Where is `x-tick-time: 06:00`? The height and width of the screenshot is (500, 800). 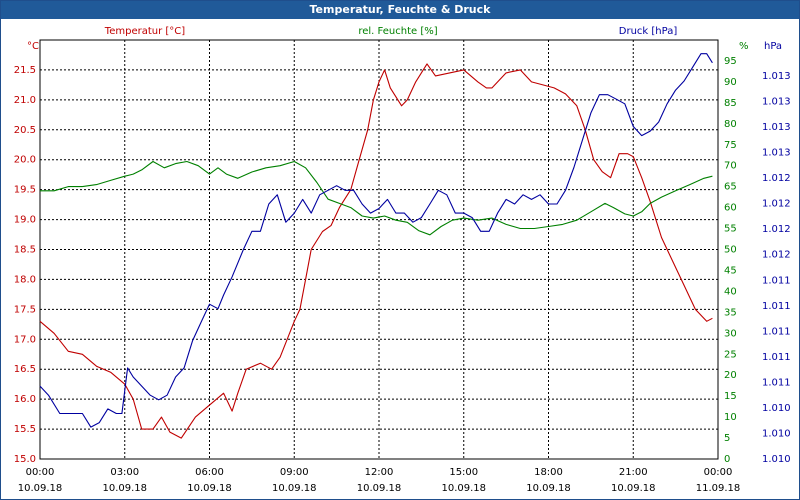 x-tick-time: 06:00 is located at coordinates (209, 472).